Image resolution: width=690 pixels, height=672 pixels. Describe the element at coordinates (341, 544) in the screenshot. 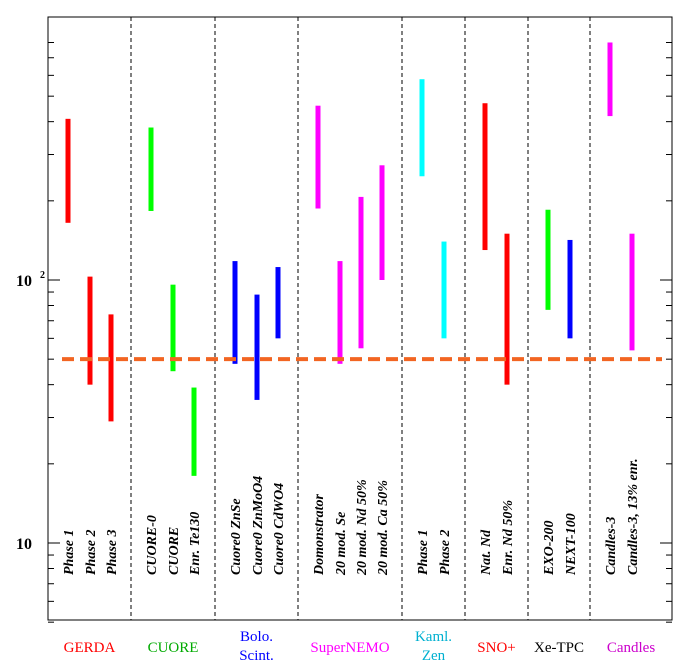

I see `experiment-label: 20 mod. Se` at that location.